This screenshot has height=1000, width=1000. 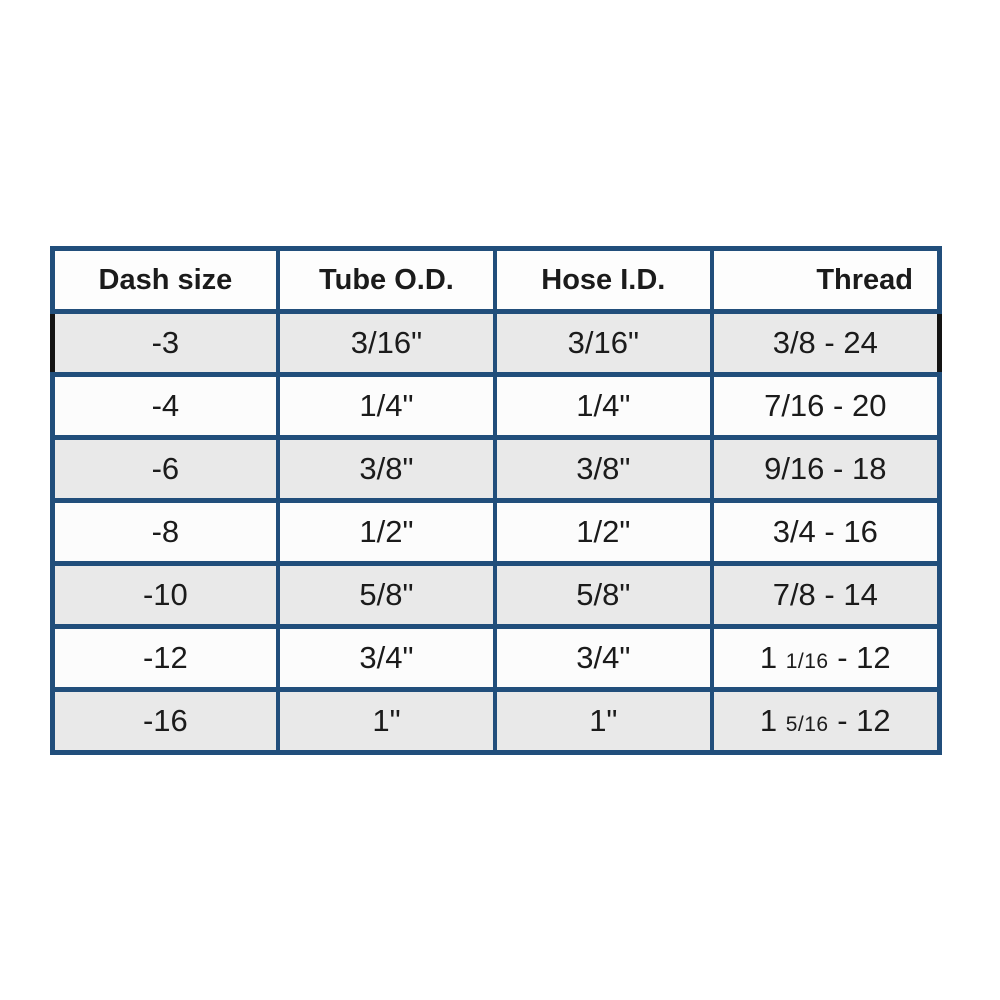 I want to click on table-cell: -6, so click(x=165, y=469).